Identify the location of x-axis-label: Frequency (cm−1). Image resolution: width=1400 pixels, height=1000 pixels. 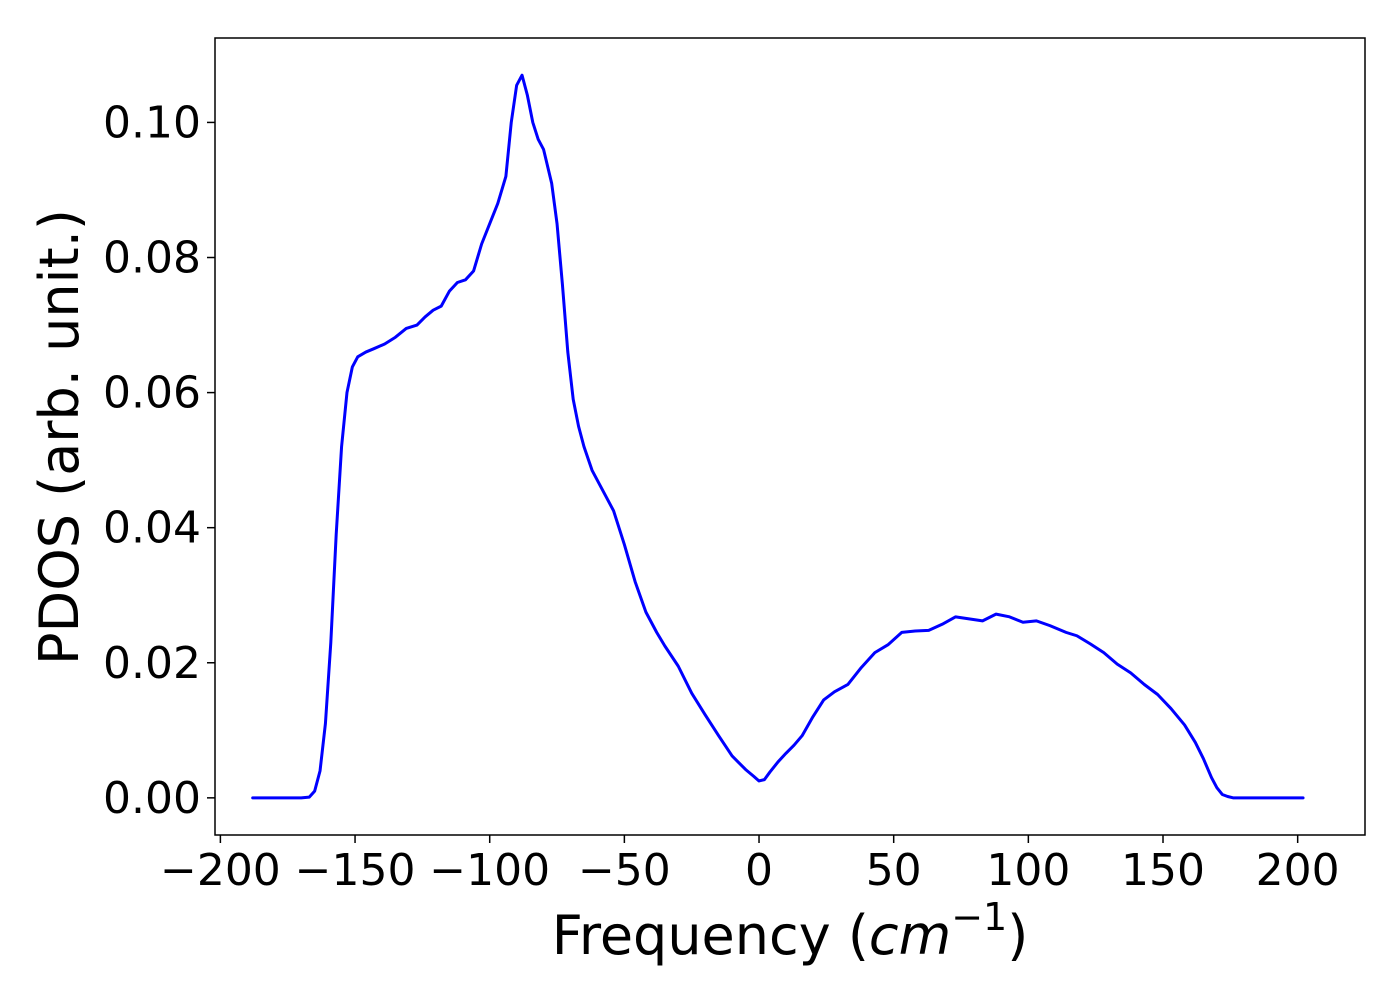
(790, 931).